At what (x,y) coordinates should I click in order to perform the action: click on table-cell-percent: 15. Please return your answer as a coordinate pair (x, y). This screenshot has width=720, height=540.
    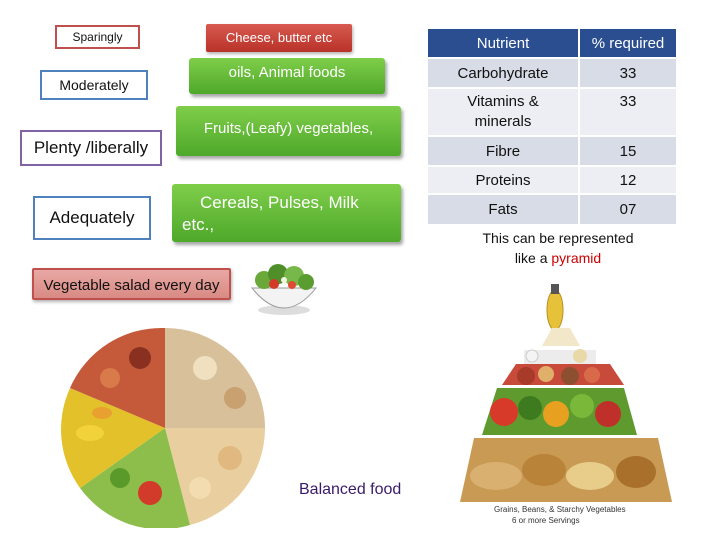
    Looking at the image, I should click on (628, 150).